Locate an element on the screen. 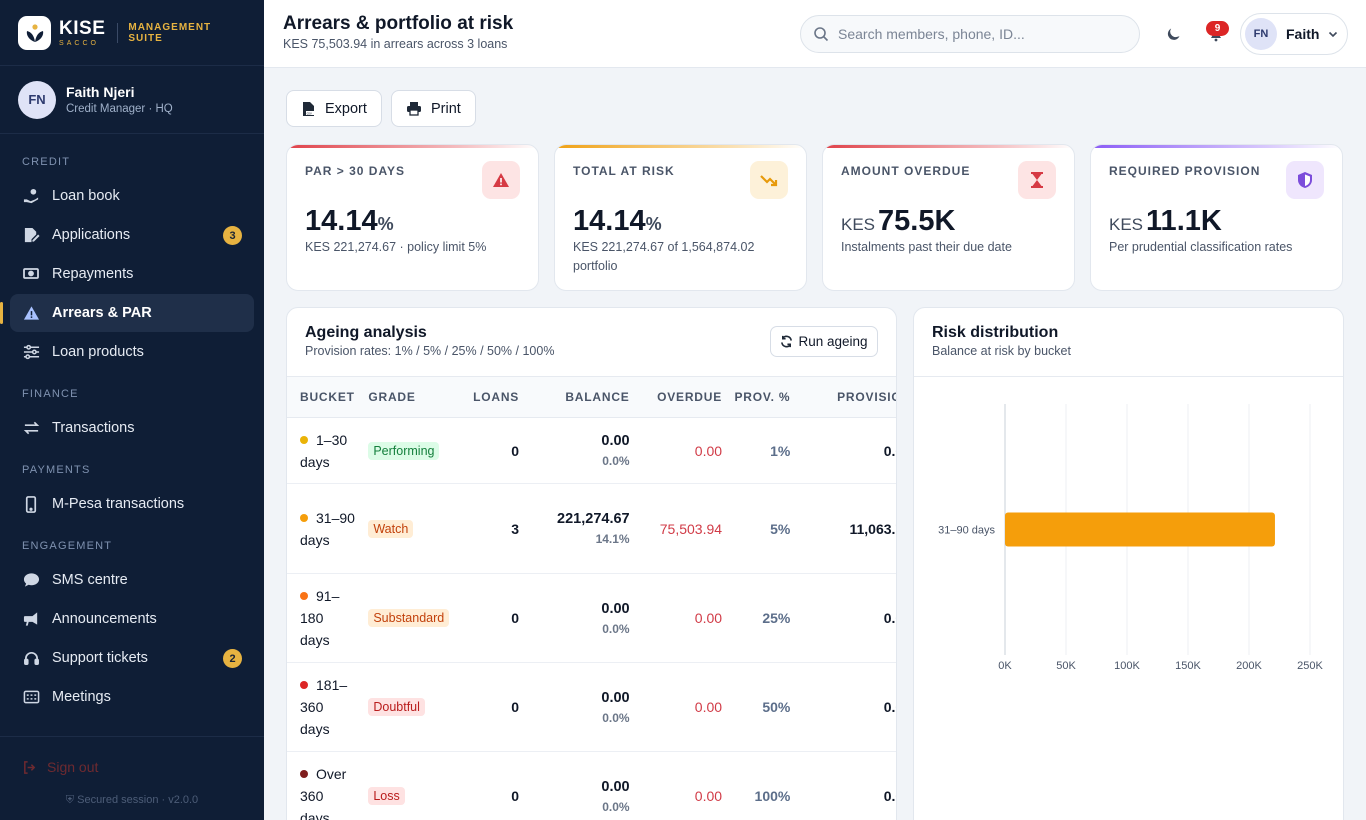 The width and height of the screenshot is (1366, 820). sidebar-item-support-tickets: Support tickets 2 is located at coordinates (132, 658).